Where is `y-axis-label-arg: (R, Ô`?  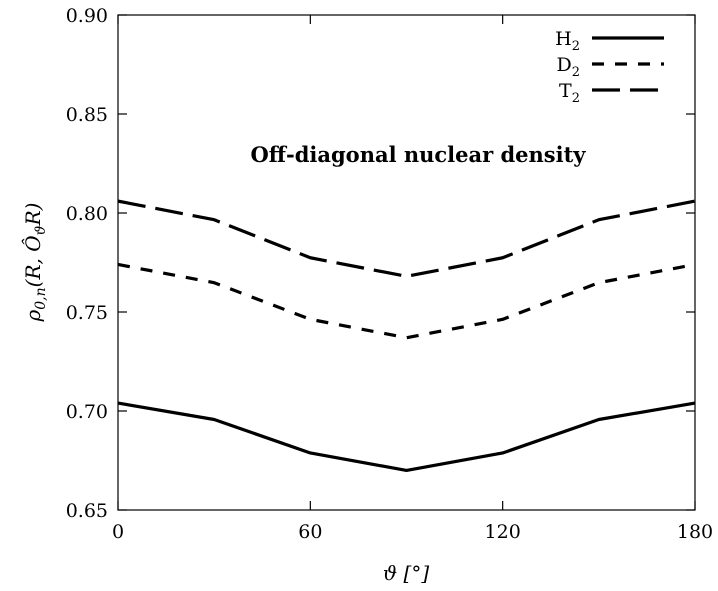 y-axis-label-arg: (R, Ô is located at coordinates (32, 261).